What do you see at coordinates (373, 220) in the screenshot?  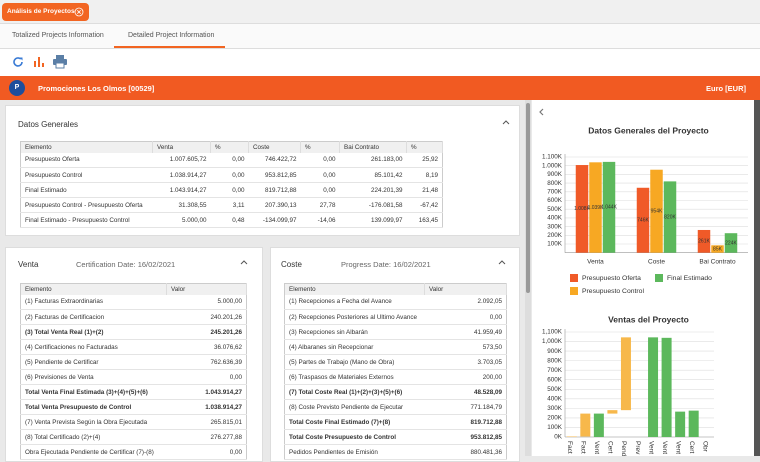 I see `cell-value: 139.099,97` at bounding box center [373, 220].